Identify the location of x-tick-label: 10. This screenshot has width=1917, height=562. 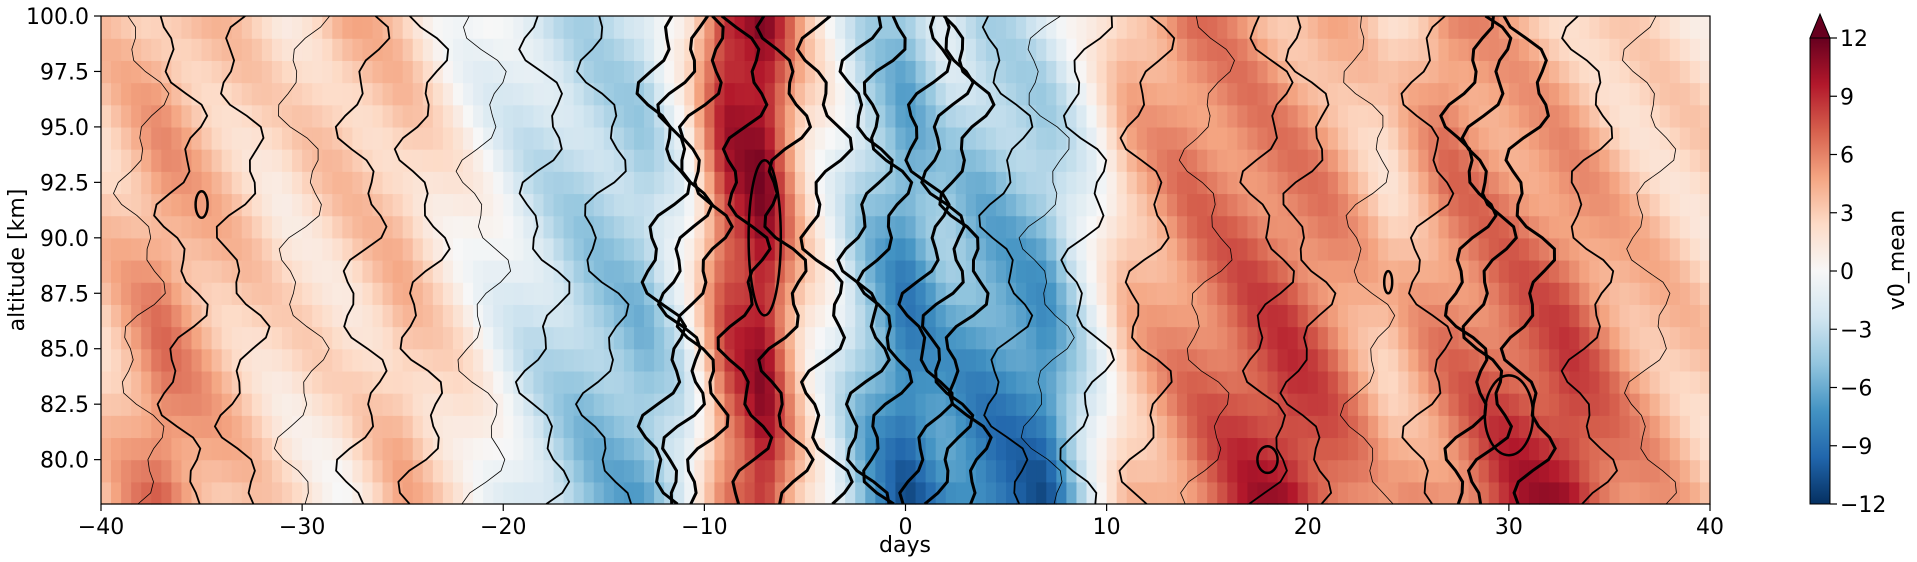
(1107, 527).